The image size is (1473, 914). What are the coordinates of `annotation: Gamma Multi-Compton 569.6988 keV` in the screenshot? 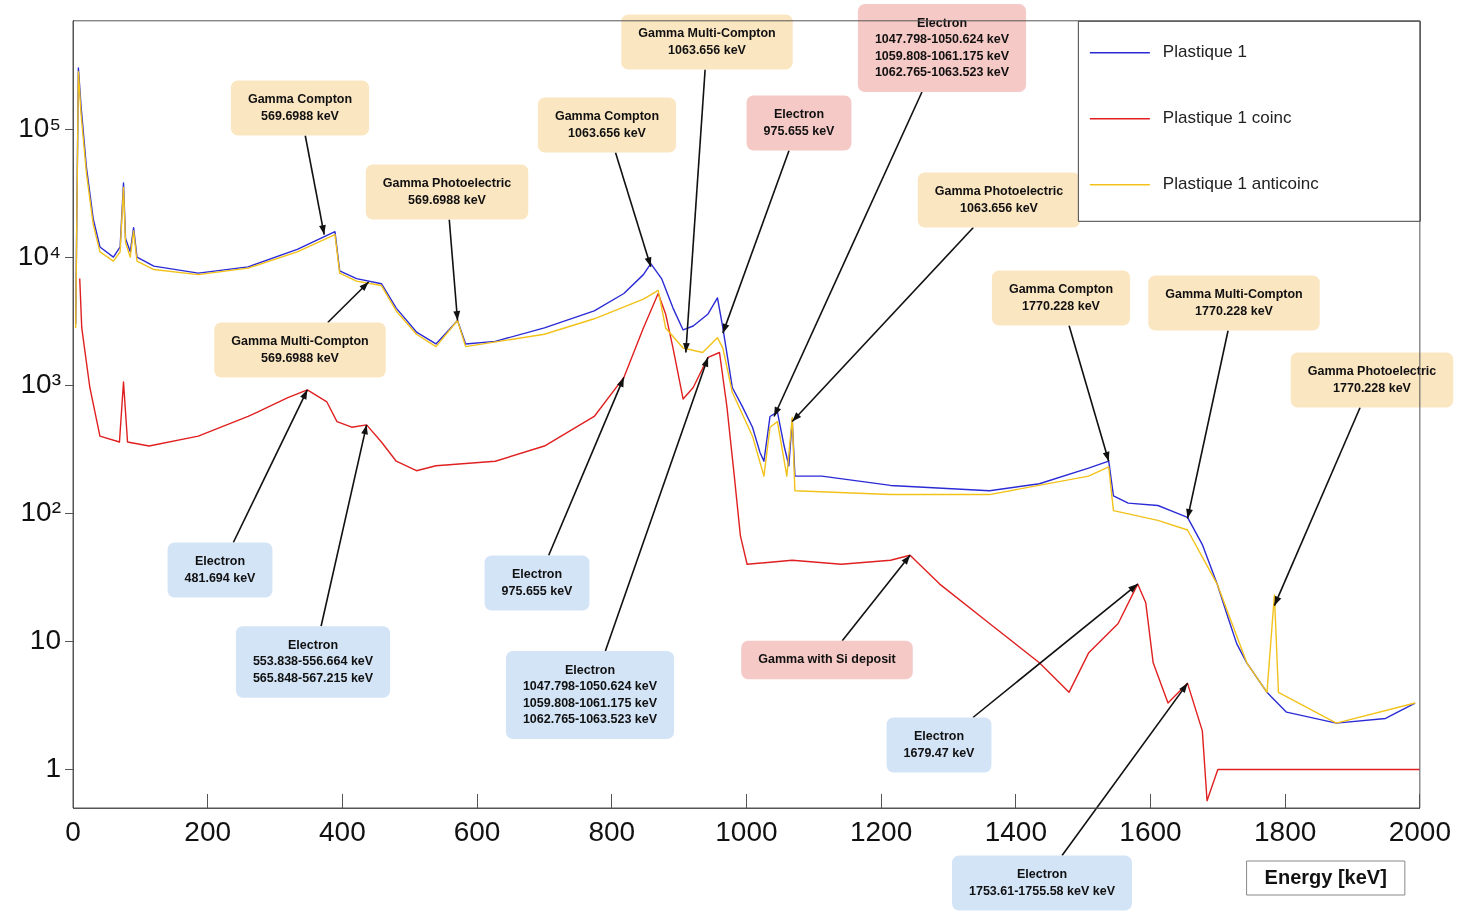 It's located at (300, 349).